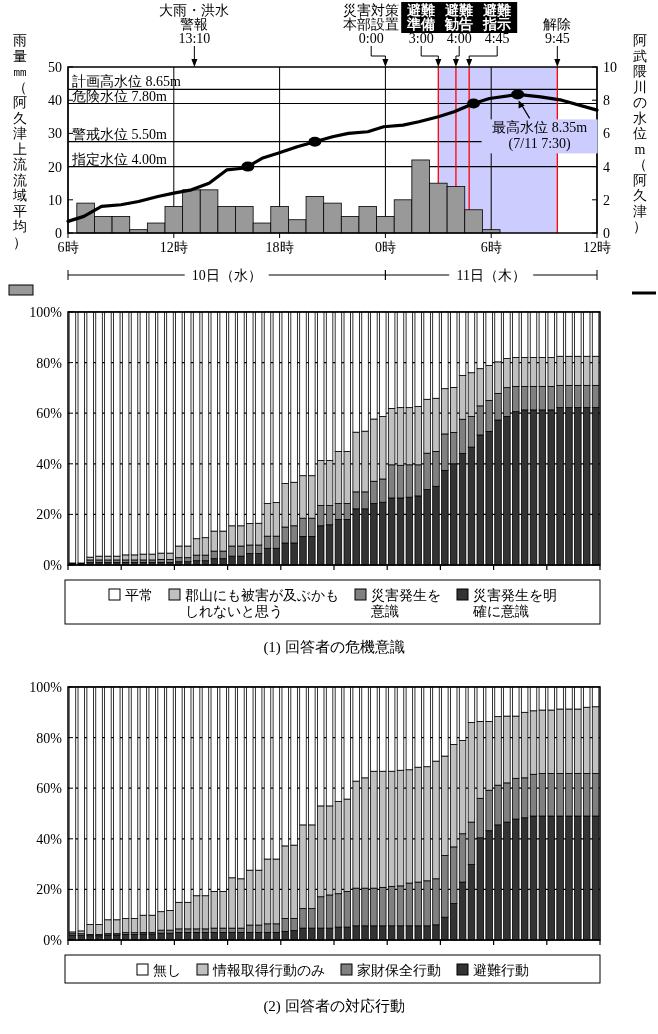  What do you see at coordinates (334, 647) in the screenshot?
I see `x-axis-title: (1) 回答者の危機意識` at bounding box center [334, 647].